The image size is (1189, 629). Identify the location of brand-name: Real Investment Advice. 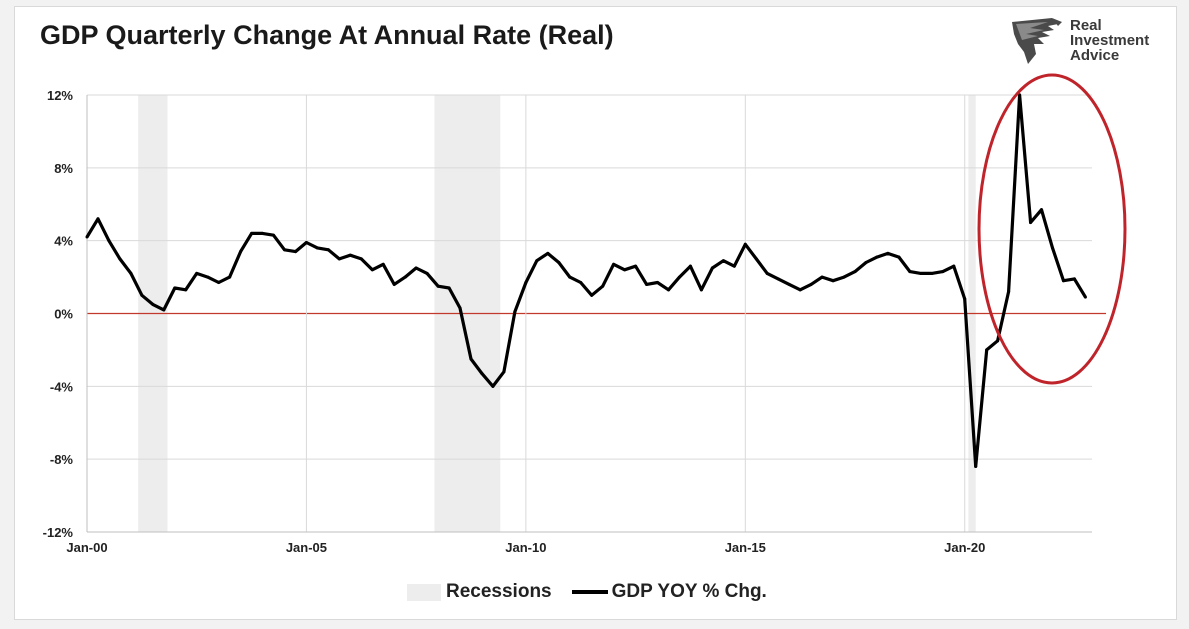
(1109, 40).